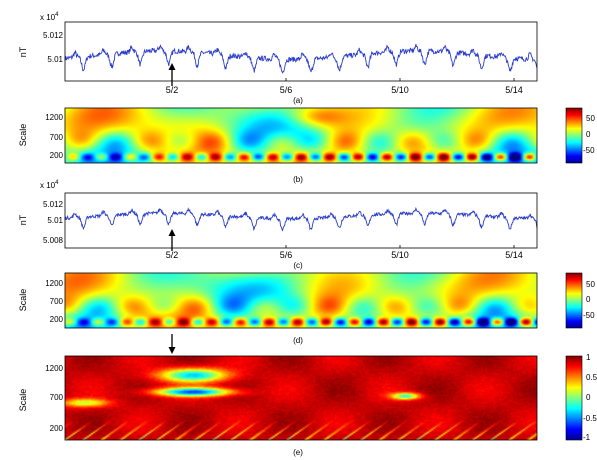 Image resolution: width=597 pixels, height=460 pixels. What do you see at coordinates (588, 397) in the screenshot?
I see `colorbar-tick-e-2: 0` at bounding box center [588, 397].